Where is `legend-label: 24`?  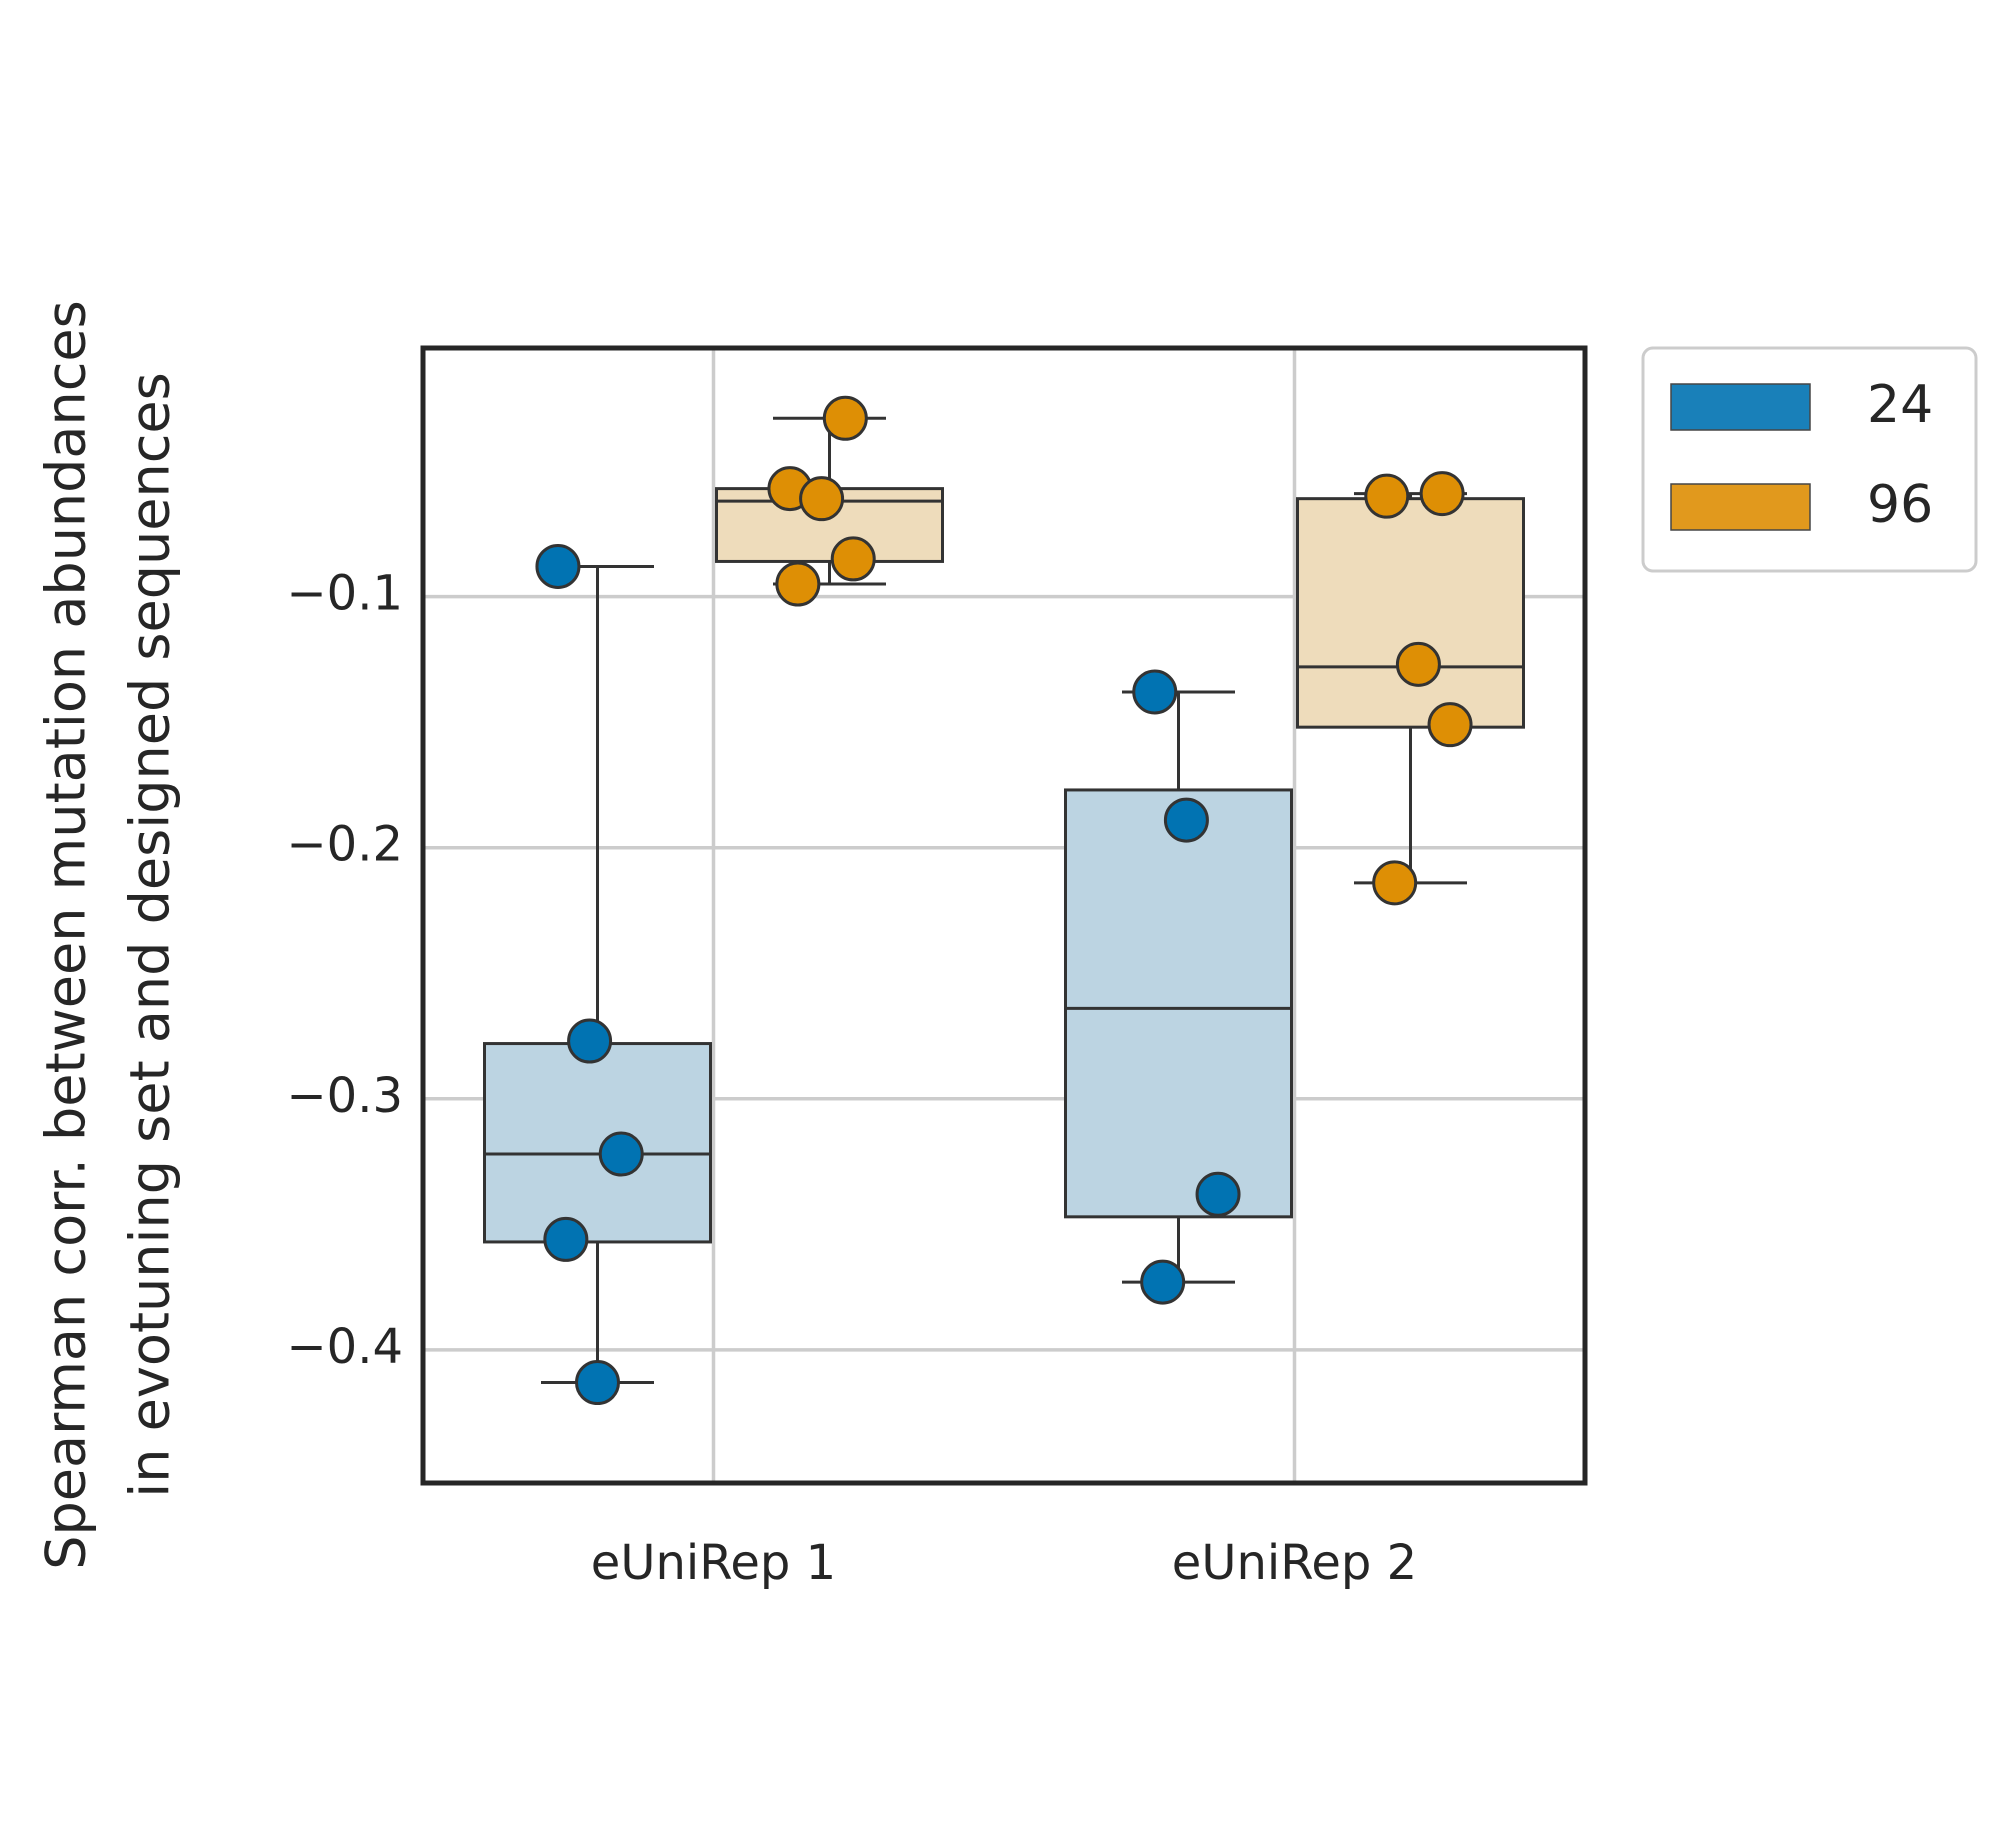
legend-label: 24 is located at coordinates (1900, 405).